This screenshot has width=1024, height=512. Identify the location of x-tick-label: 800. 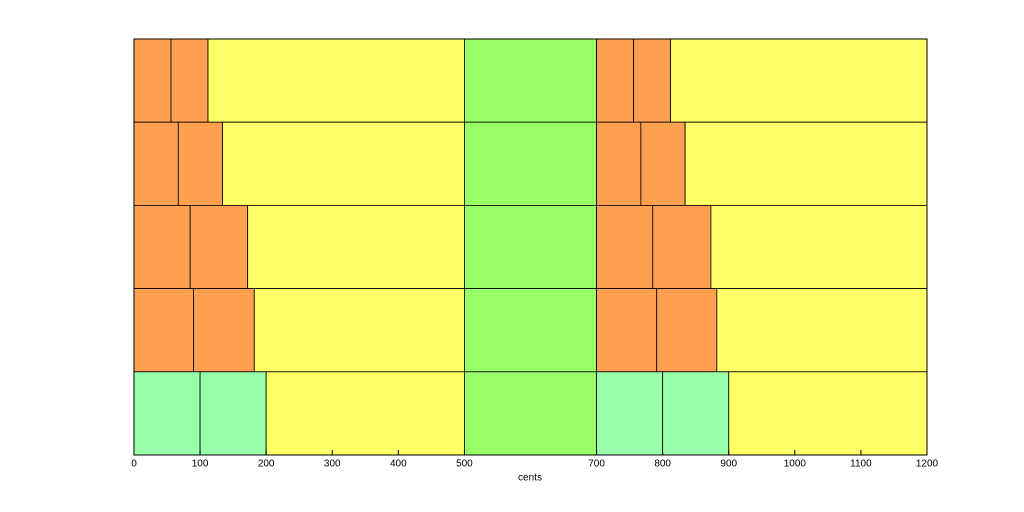
(662, 464).